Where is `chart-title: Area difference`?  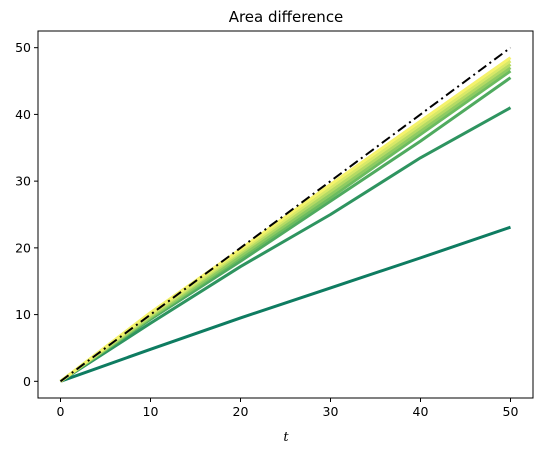 chart-title: Area difference is located at coordinates (286, 17).